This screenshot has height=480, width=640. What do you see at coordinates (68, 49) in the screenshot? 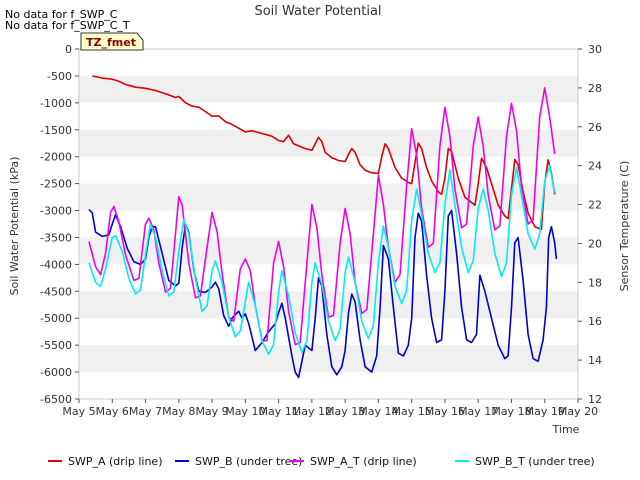
I see `y-tick-label: 0` at bounding box center [68, 49].